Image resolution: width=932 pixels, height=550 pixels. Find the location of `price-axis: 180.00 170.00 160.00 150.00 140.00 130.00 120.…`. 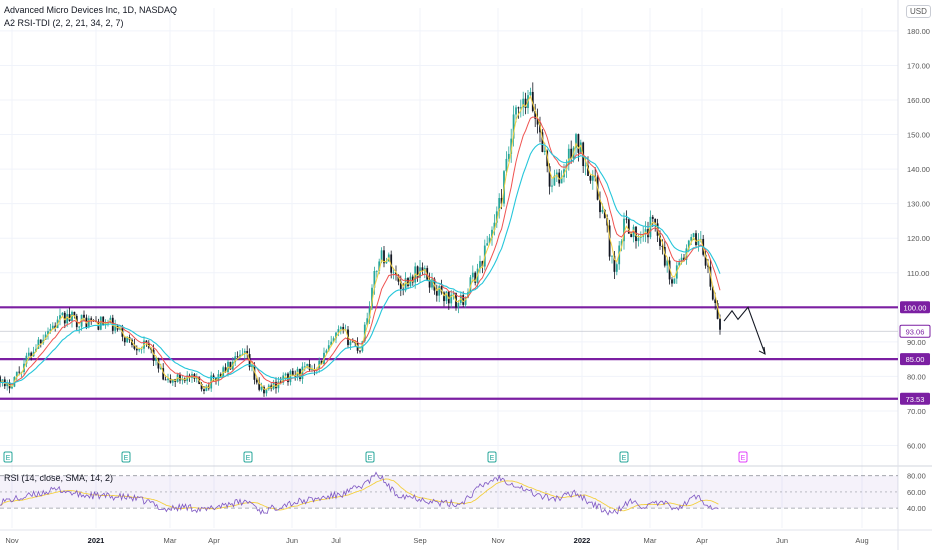

price-axis: 180.00 170.00 160.00 150.00 140.00 130.00 120.… is located at coordinates (918, 270).